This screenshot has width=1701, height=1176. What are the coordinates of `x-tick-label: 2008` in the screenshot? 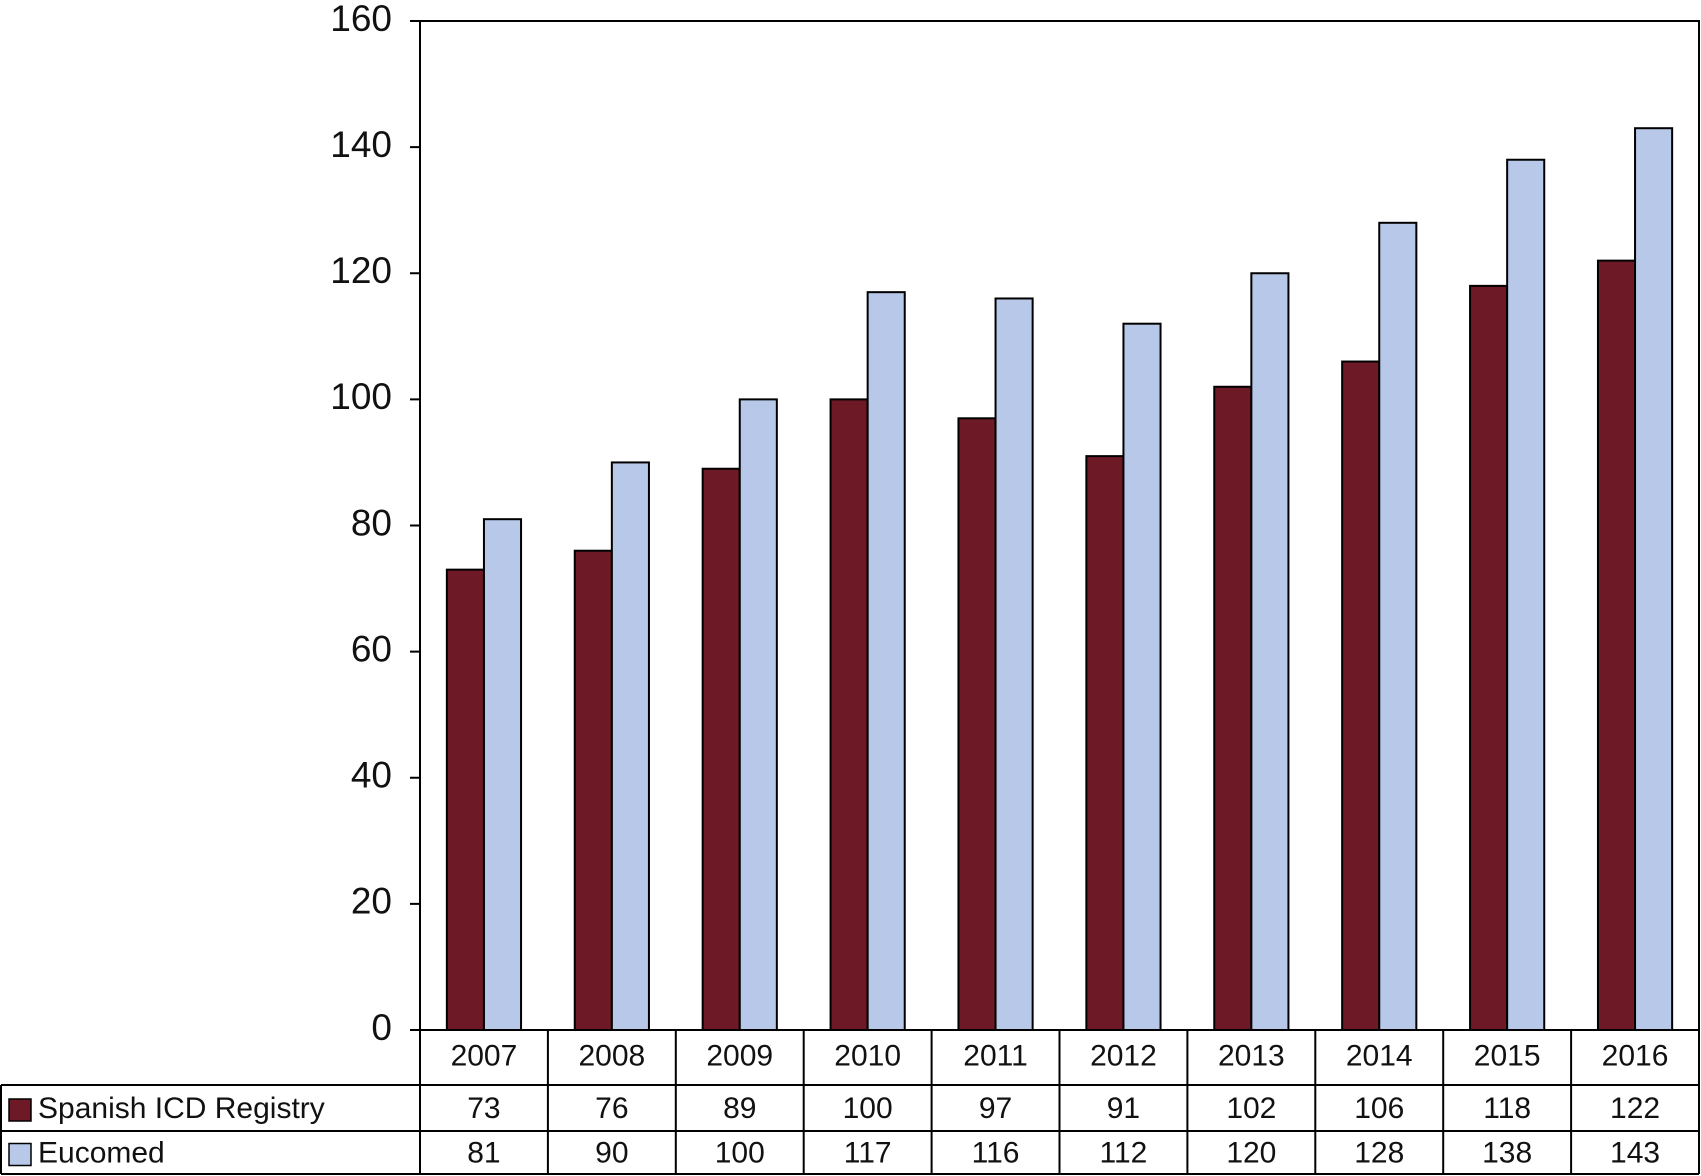 It's located at (611, 1055).